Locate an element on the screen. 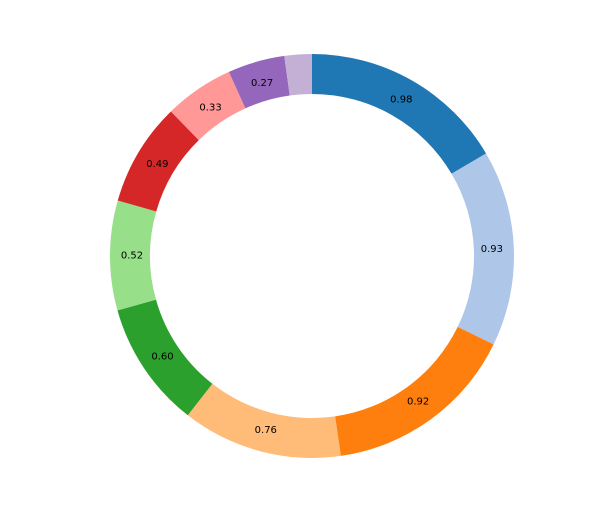 This screenshot has height=518, width=600. slice-label: 0.60 is located at coordinates (162, 356).